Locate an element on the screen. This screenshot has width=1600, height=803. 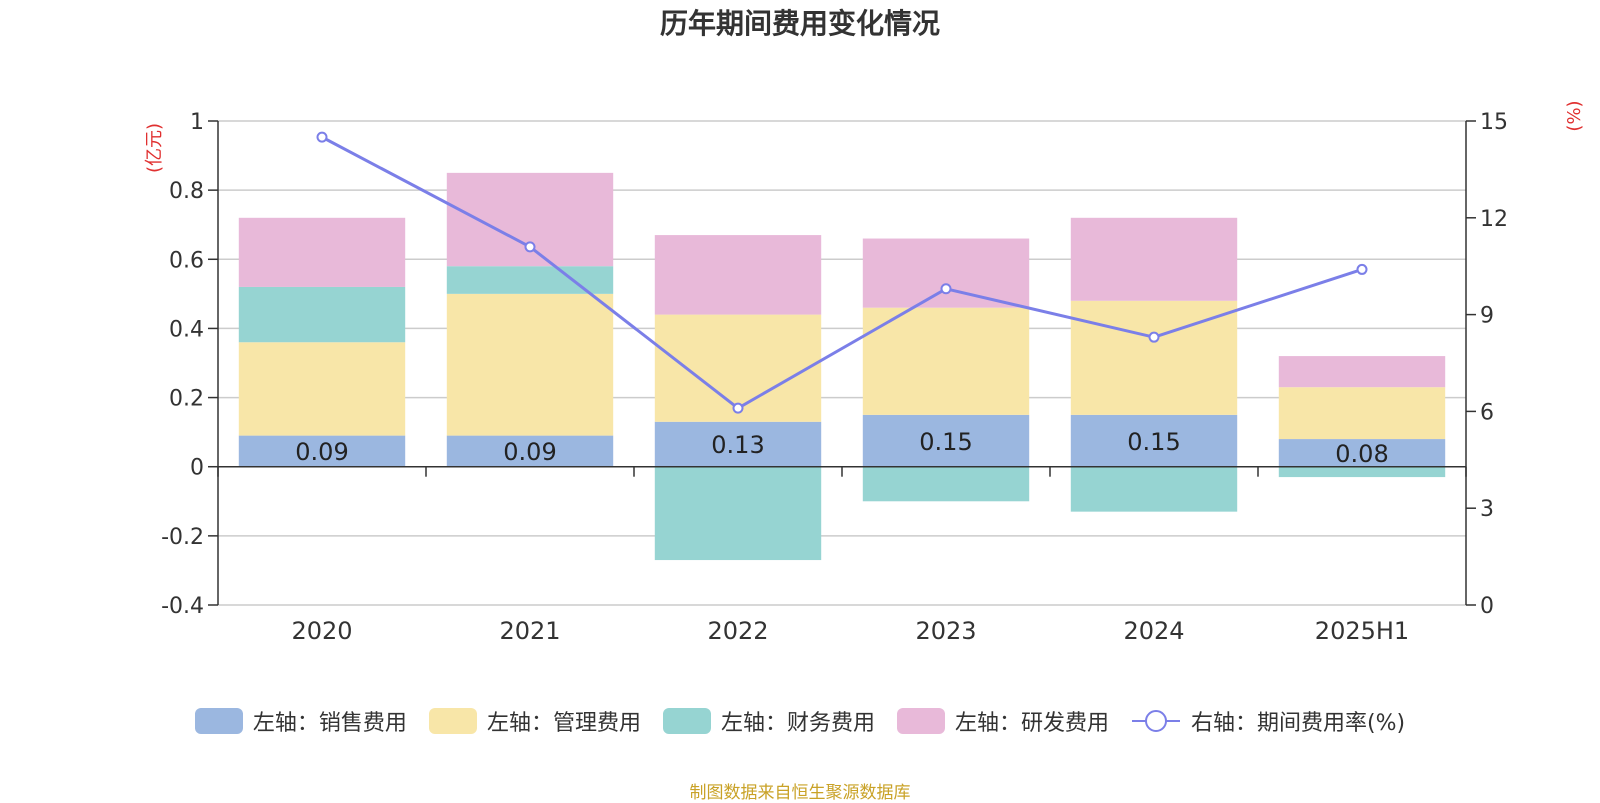
left-tick-label: -0.2 is located at coordinates (182, 537).